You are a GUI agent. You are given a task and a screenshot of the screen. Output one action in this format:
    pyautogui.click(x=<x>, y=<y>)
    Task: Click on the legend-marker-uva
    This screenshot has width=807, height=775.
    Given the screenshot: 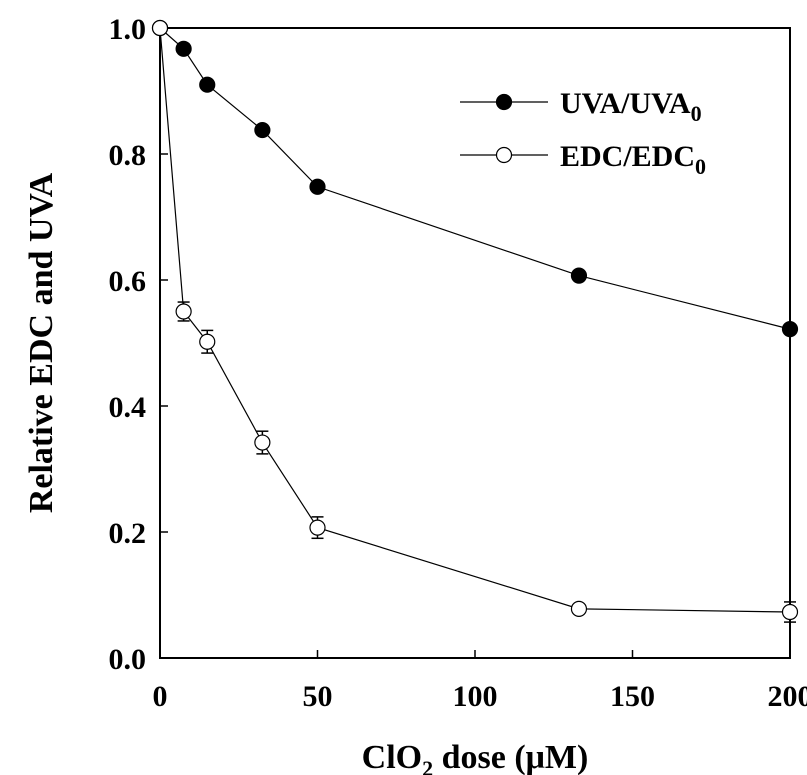 What is the action you would take?
    pyautogui.click(x=504, y=102)
    